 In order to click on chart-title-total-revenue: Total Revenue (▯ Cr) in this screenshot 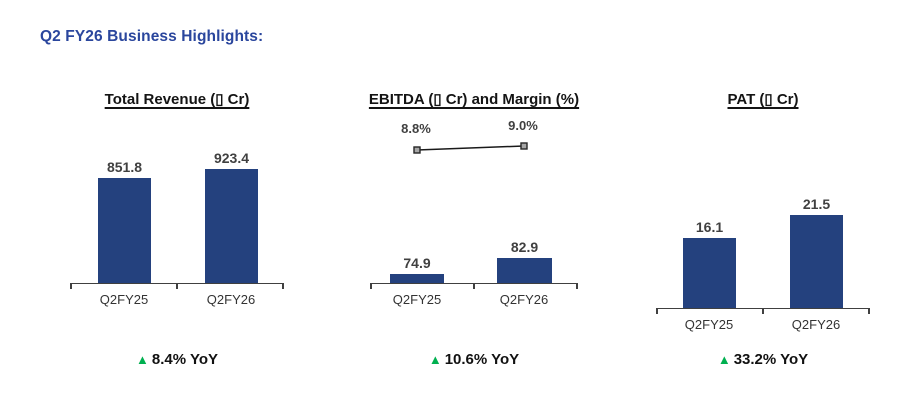, I will do `click(177, 99)`.